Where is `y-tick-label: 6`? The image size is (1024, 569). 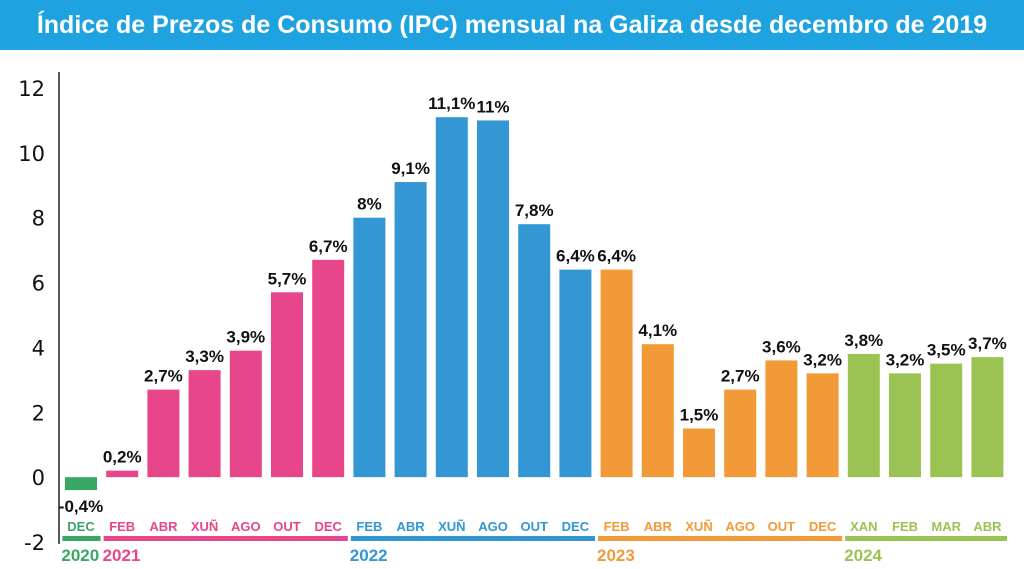 y-tick-label: 6 is located at coordinates (38, 284).